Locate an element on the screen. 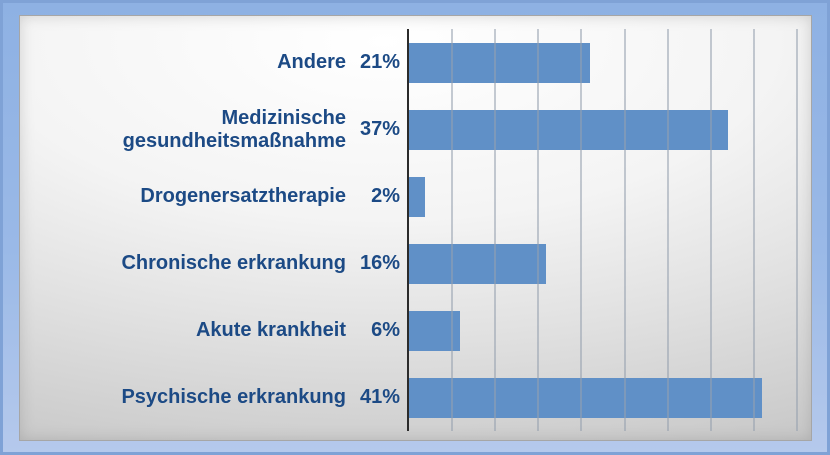  row-labels: Medizinische gesundheitsmaßnahme 37% is located at coordinates (214, 130).